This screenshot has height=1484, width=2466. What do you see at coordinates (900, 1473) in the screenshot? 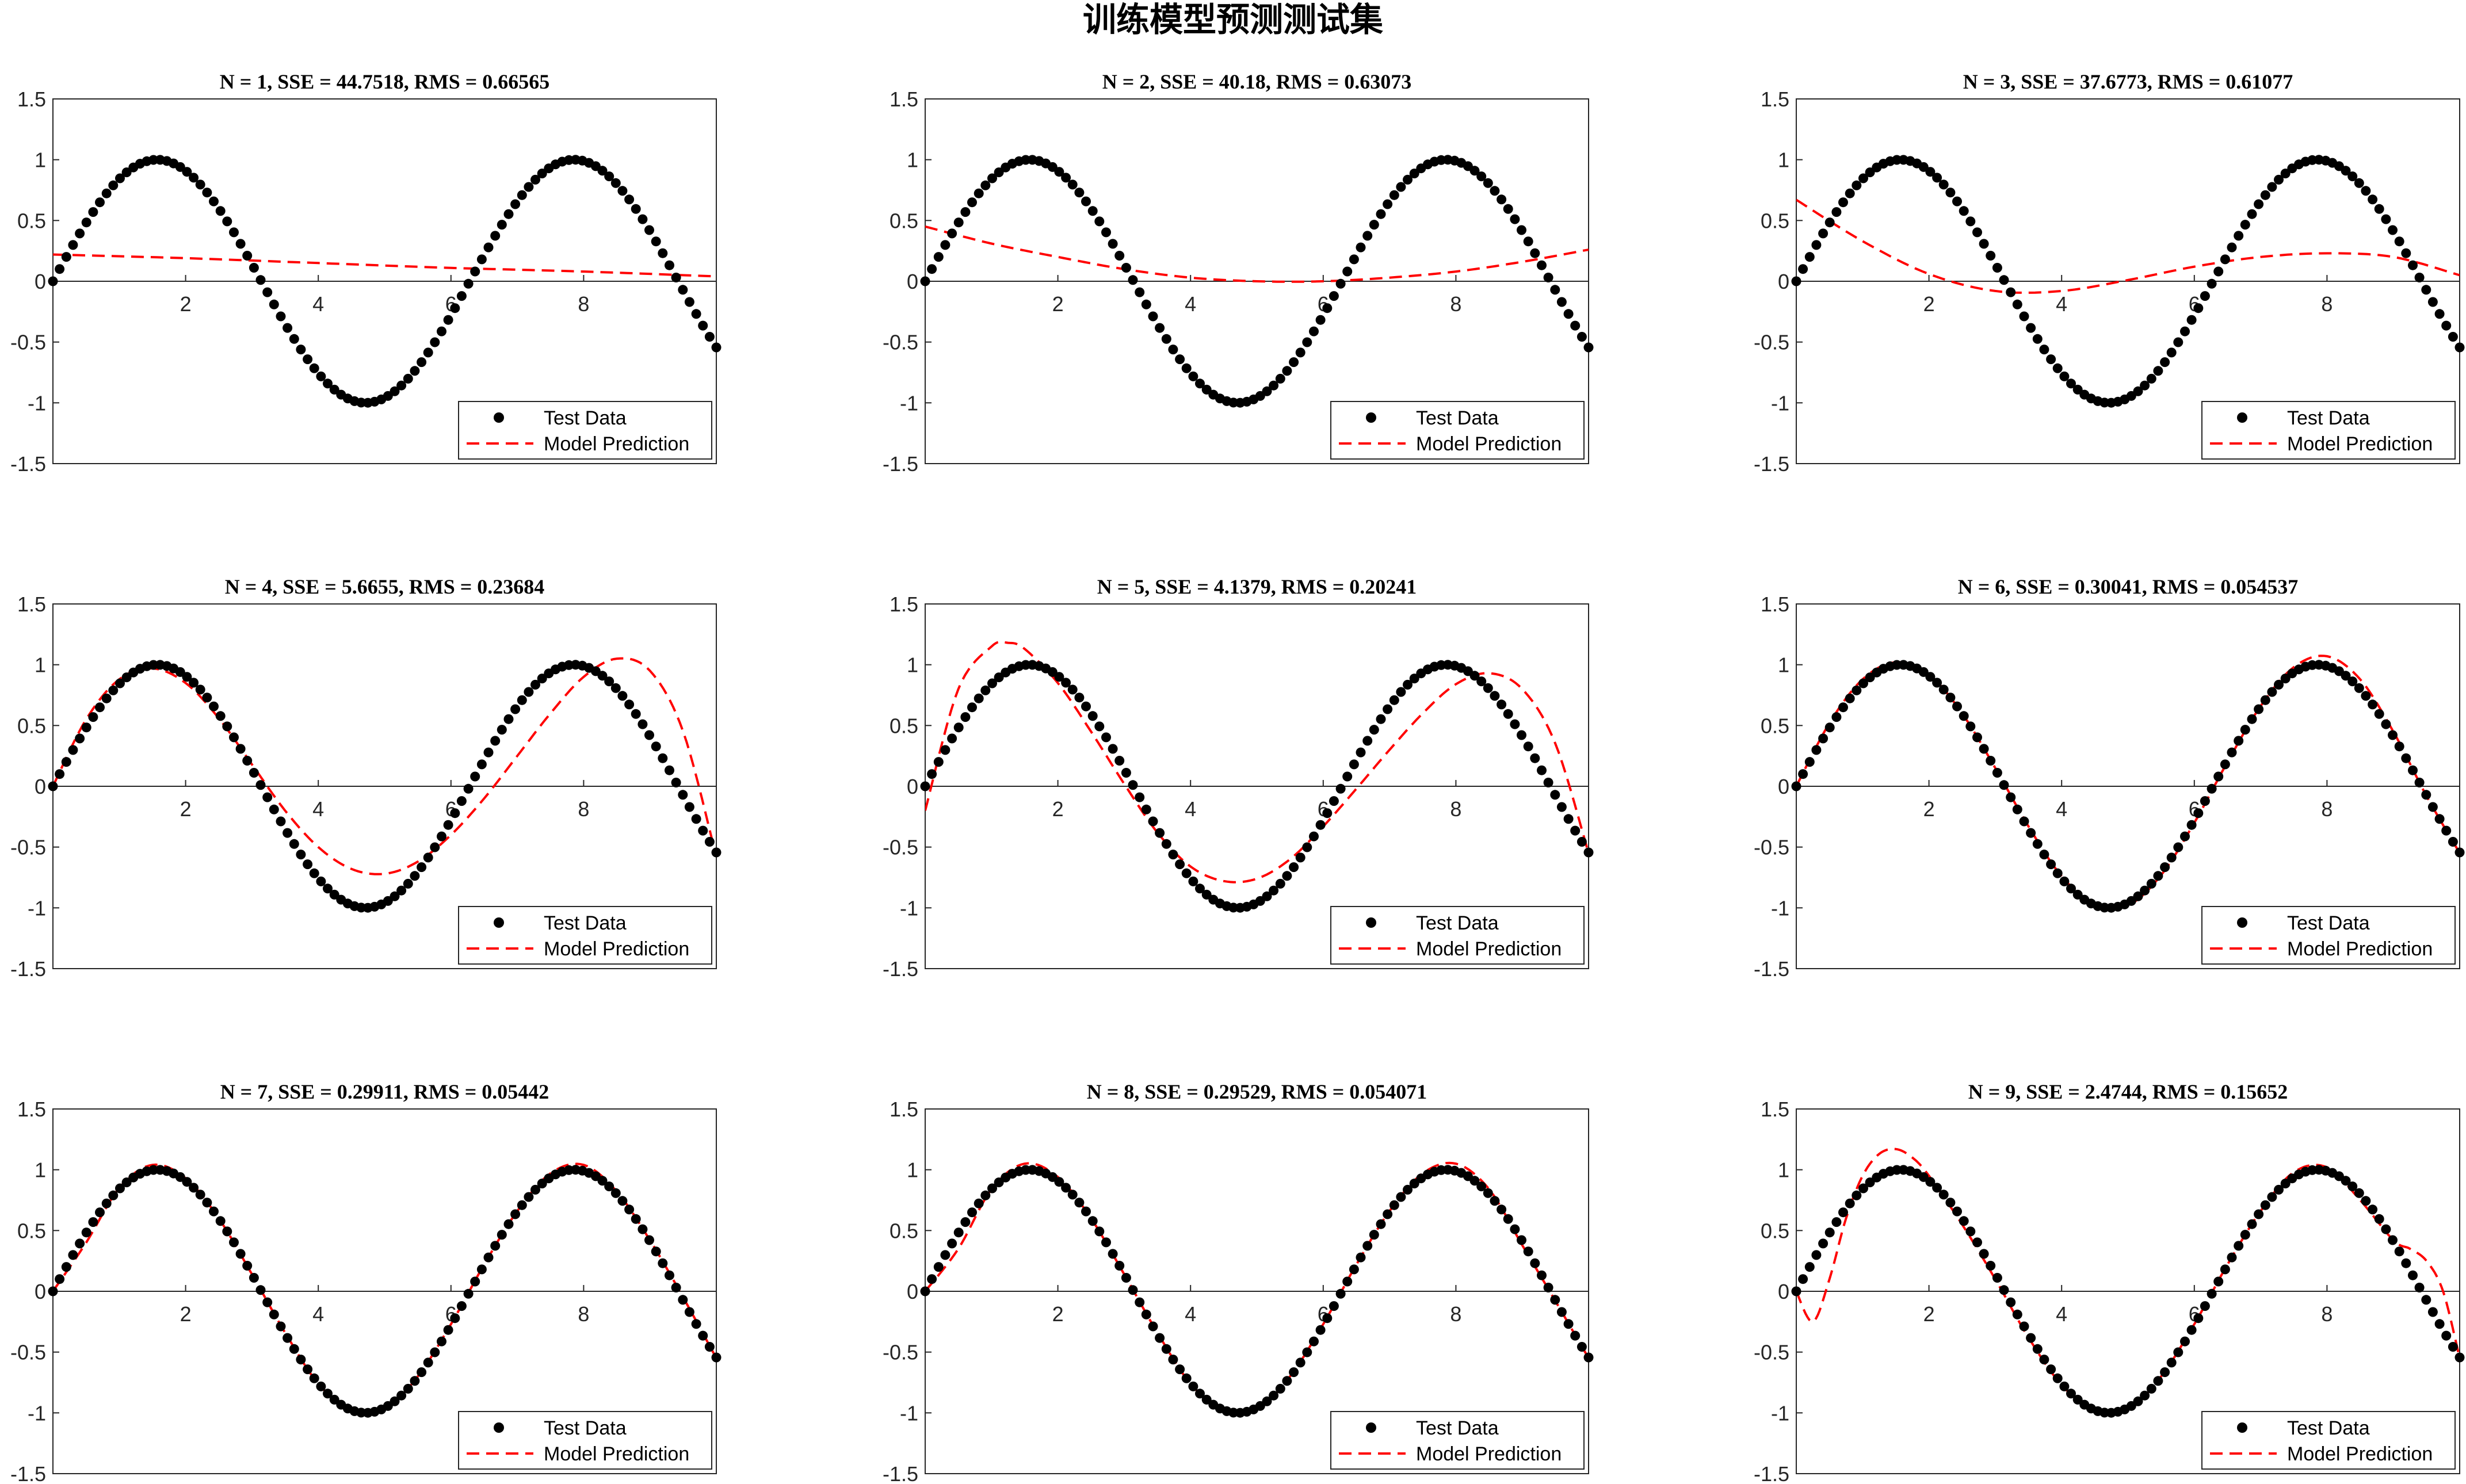
I see `y-tick-label: -1.5` at bounding box center [900, 1473].